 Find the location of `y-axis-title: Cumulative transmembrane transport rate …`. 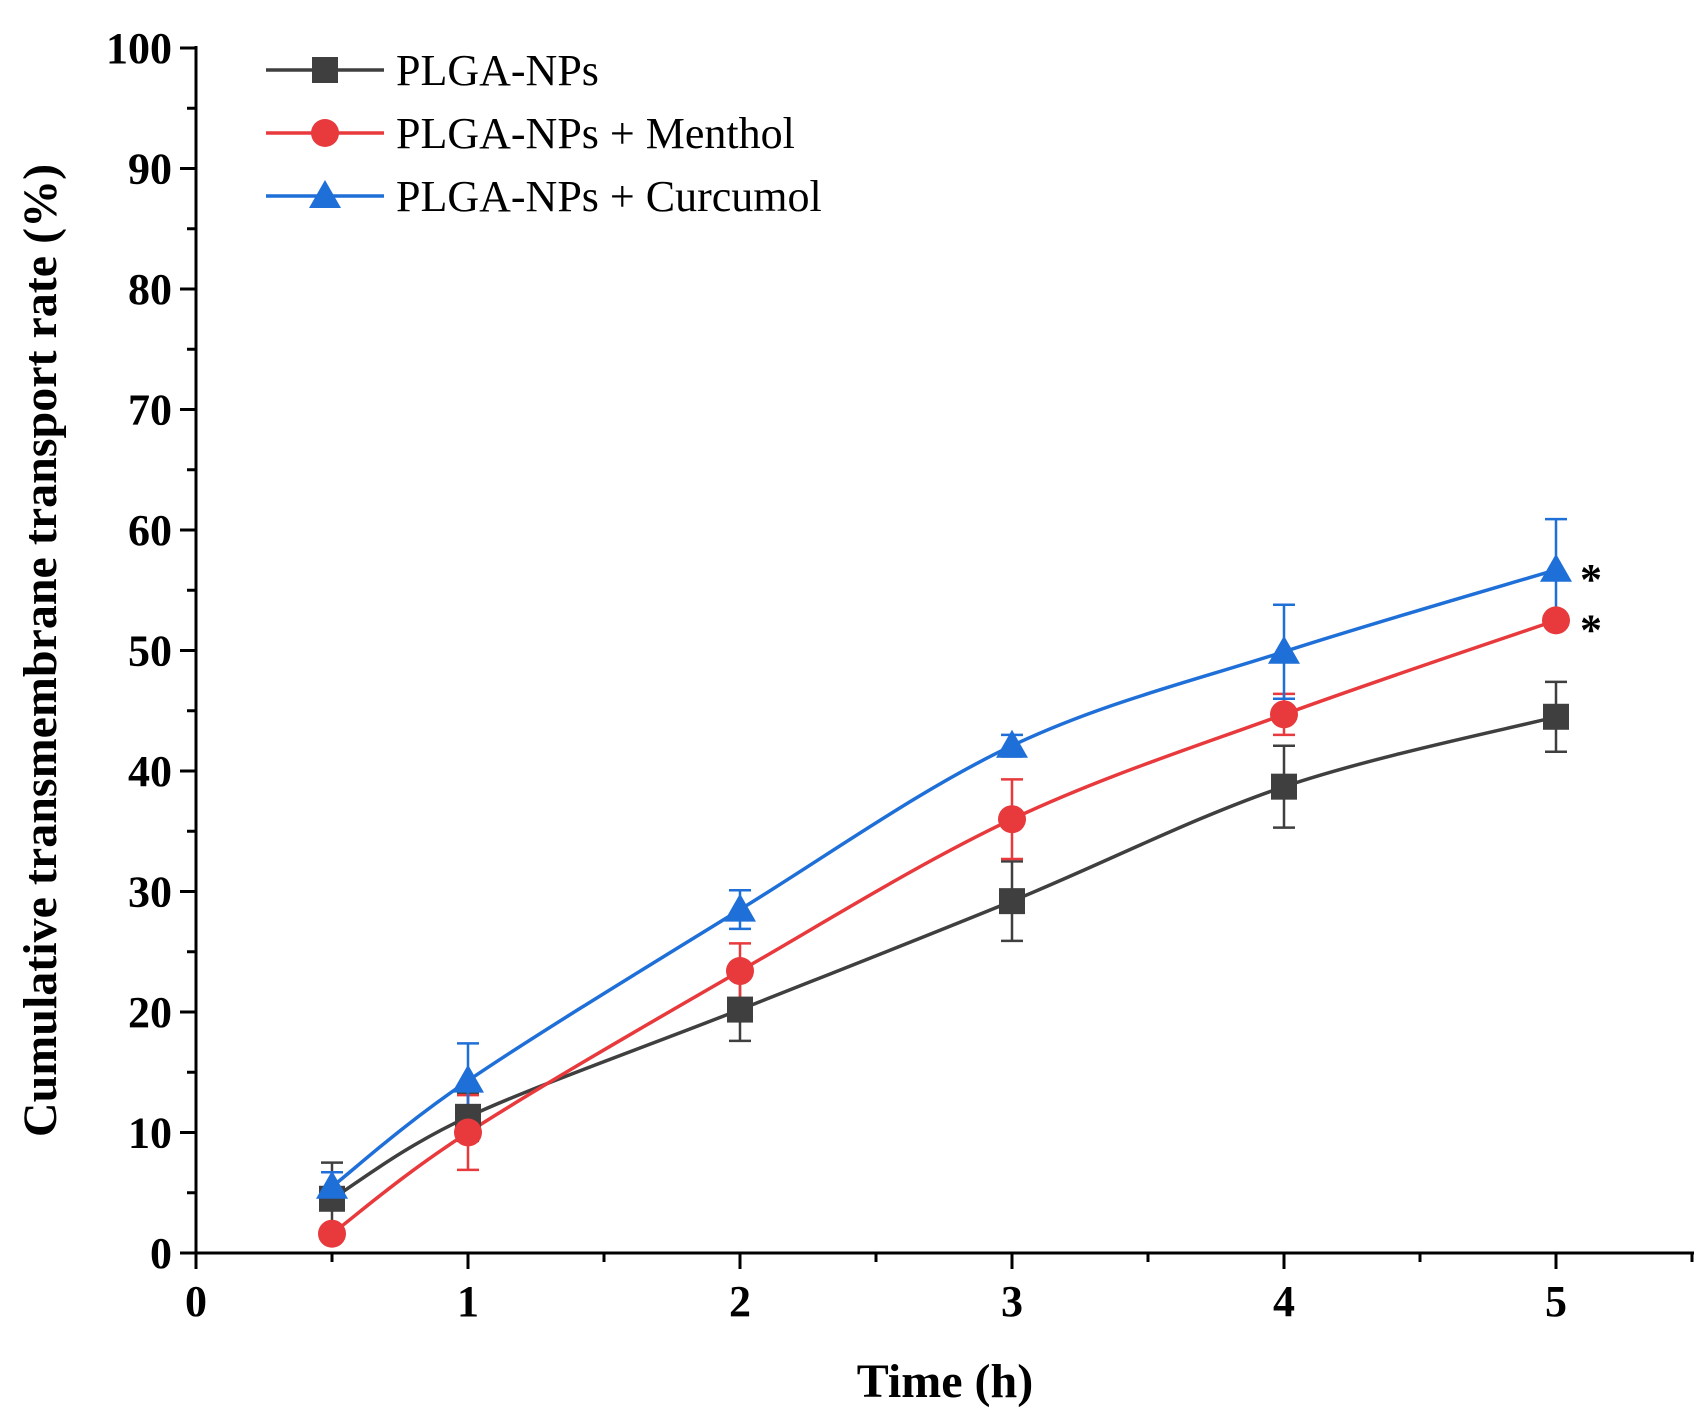

y-axis-title: Cumulative transmembrane transport rate … is located at coordinates (40, 650).